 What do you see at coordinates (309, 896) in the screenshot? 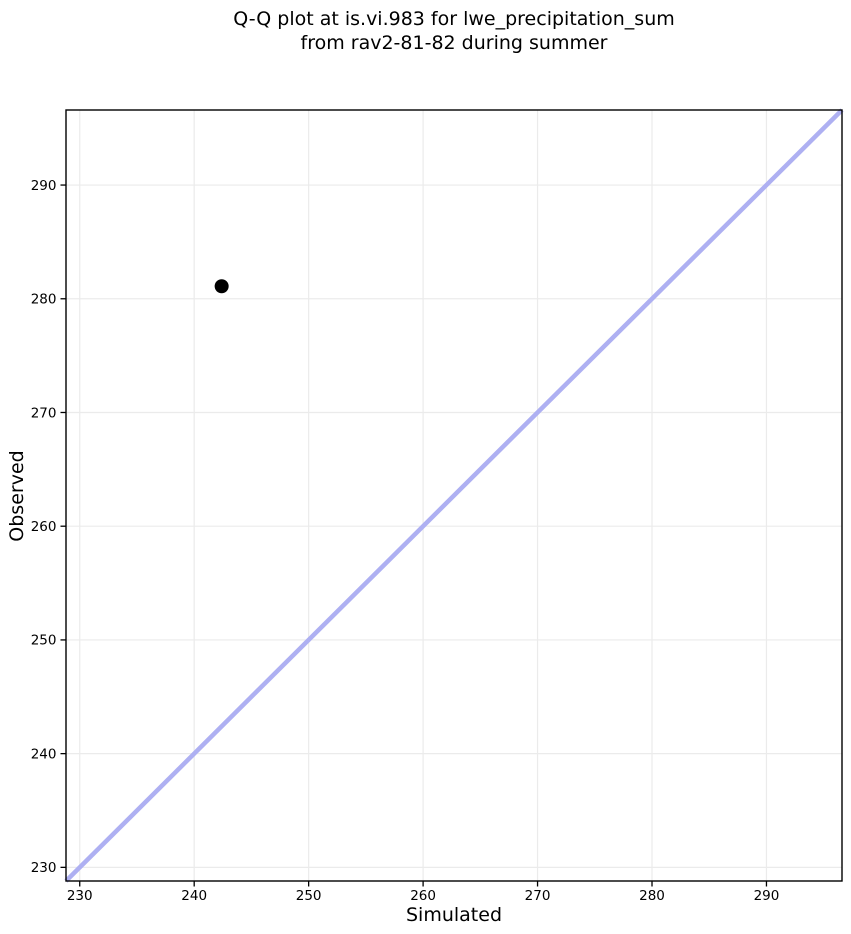
I see `x-tick-label: 250` at bounding box center [309, 896].